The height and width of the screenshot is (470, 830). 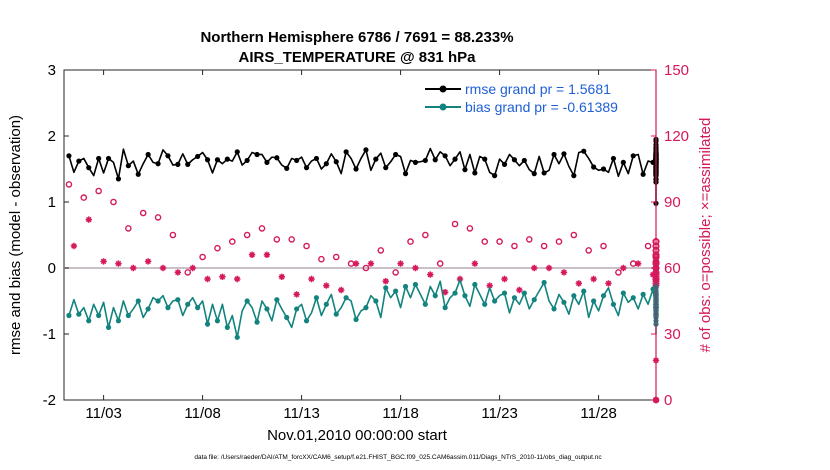 What do you see at coordinates (705, 235) in the screenshot?
I see `right-y-axis-label: # of obs: o=possible; ×=assimilated` at bounding box center [705, 235].